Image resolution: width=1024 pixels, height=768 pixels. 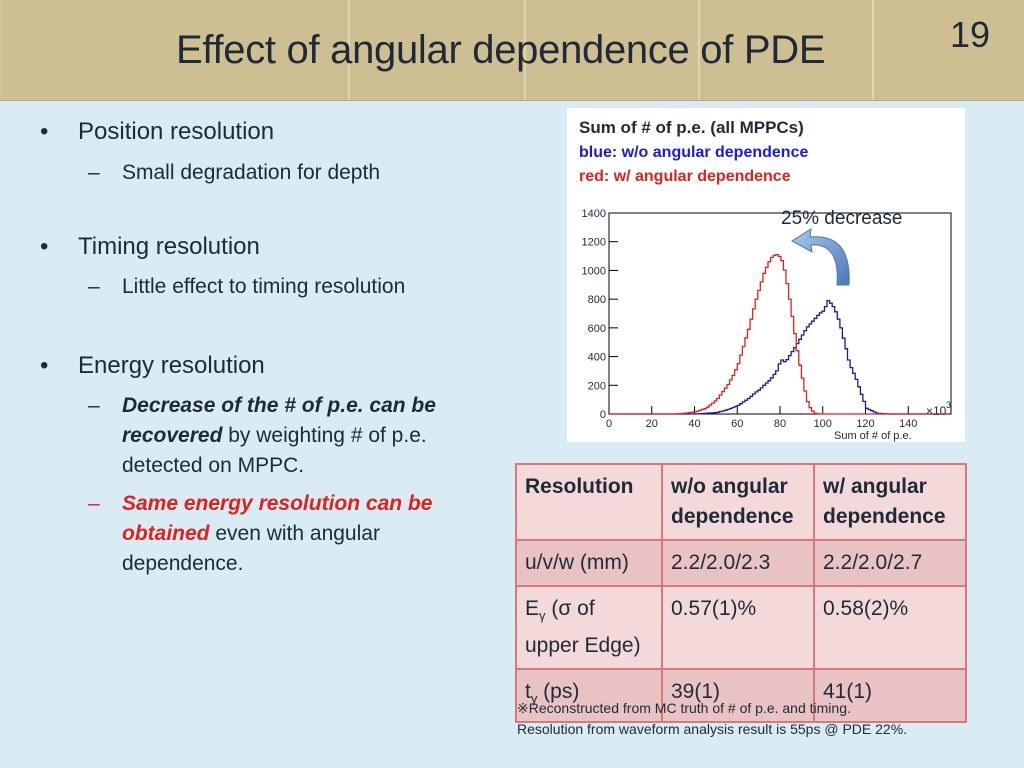 I want to click on label-main: E, so click(x=532, y=608).